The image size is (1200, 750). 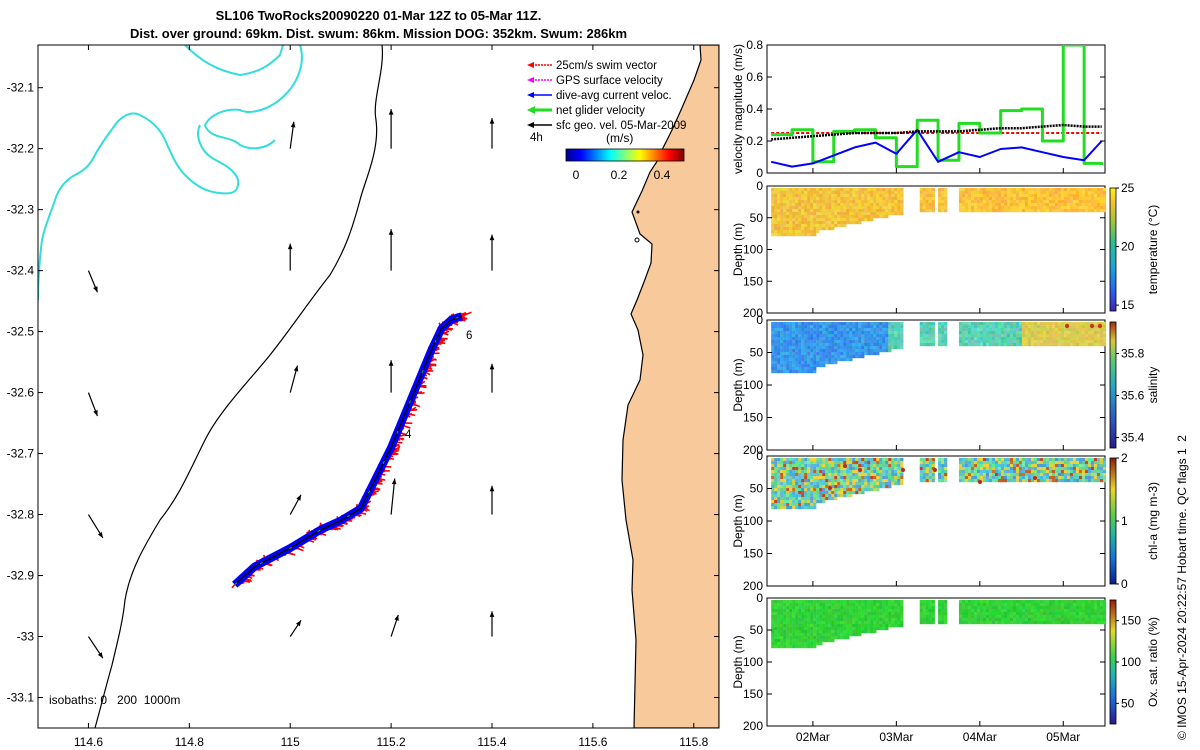 What do you see at coordinates (754, 77) in the screenshot?
I see `velocity-y-tick-label: 0.6` at bounding box center [754, 77].